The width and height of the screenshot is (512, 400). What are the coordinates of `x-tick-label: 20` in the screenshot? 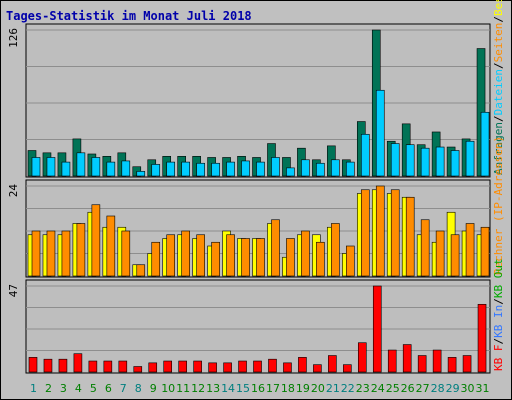 It's located at (318, 388).